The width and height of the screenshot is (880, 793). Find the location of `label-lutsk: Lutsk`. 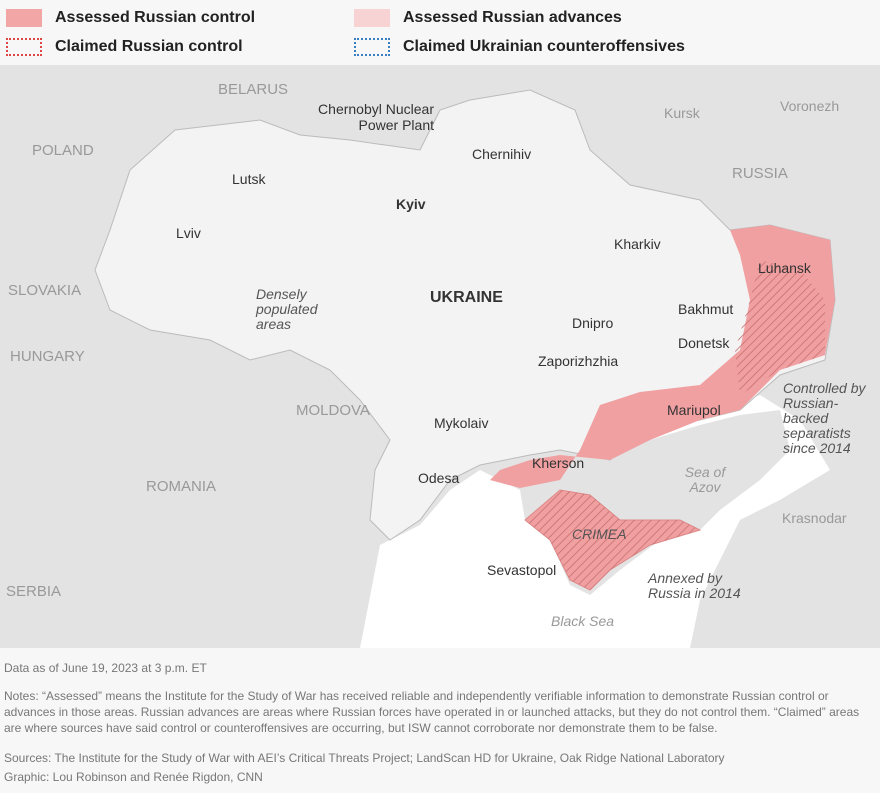

label-lutsk: Lutsk is located at coordinates (249, 179).